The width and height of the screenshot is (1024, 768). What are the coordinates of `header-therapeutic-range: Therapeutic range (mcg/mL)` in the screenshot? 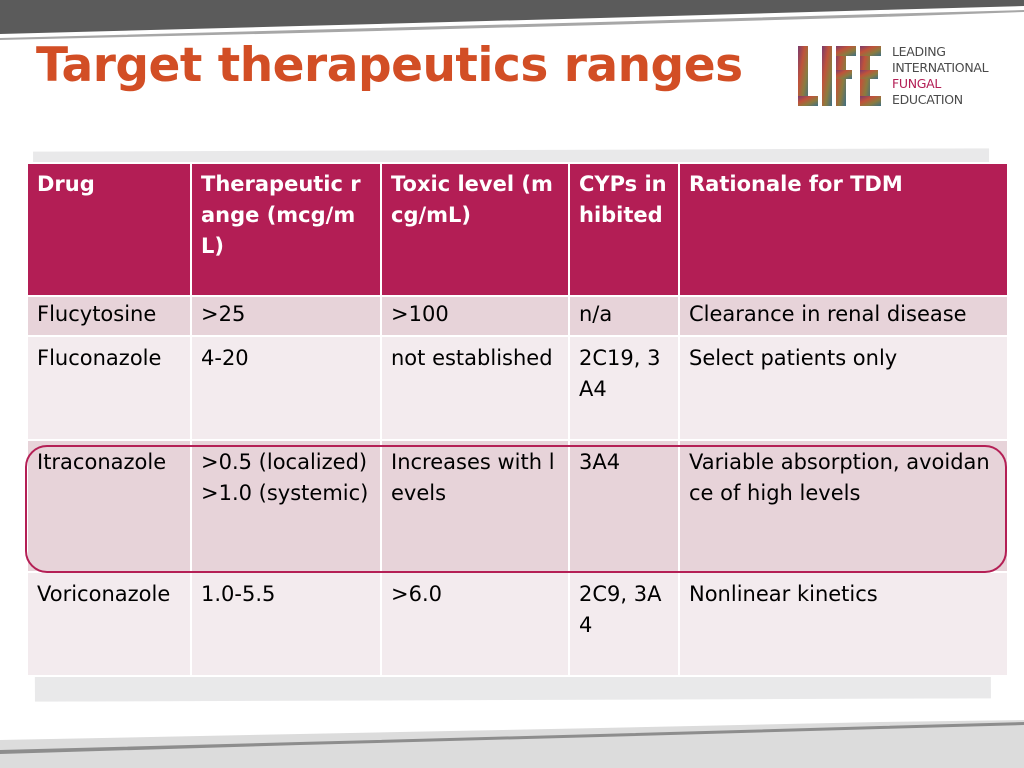 It's located at (286, 229).